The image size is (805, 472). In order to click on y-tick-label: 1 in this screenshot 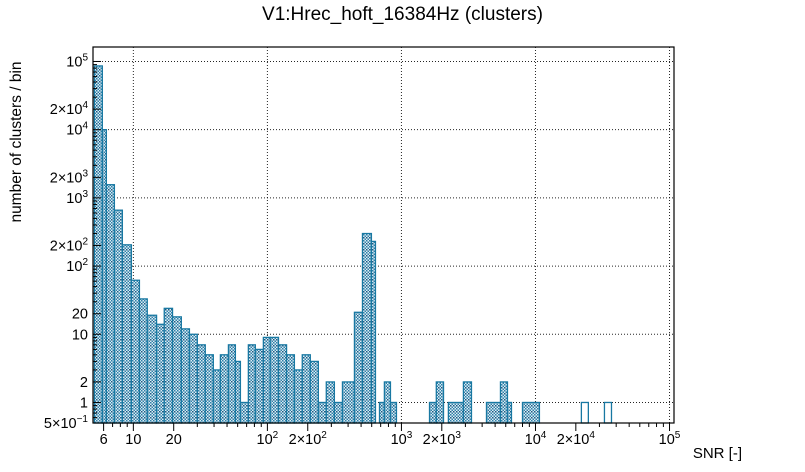, I will do `click(84, 403)`.